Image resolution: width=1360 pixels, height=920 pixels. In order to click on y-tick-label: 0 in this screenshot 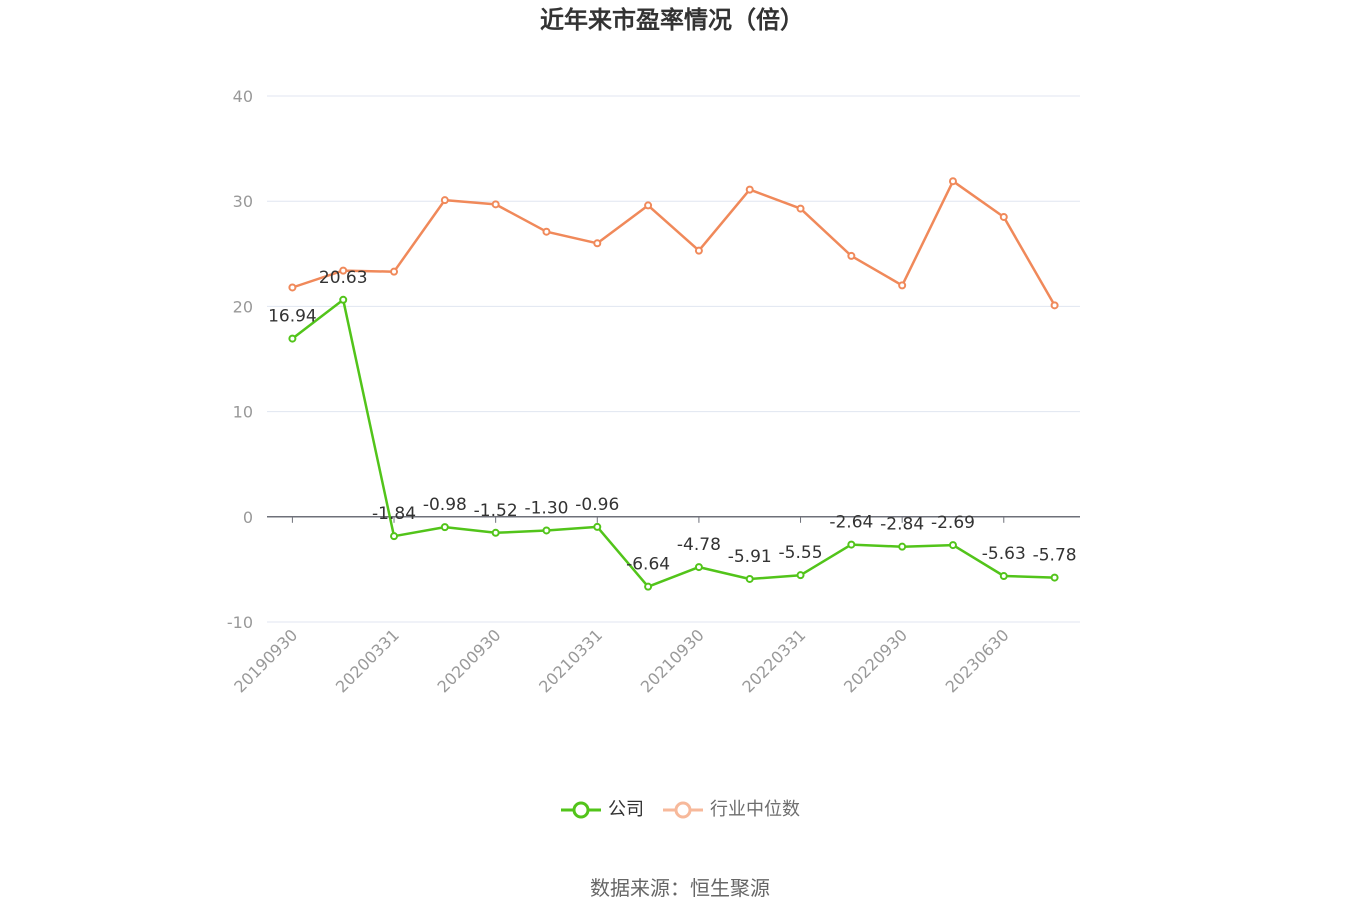, I will do `click(248, 517)`.